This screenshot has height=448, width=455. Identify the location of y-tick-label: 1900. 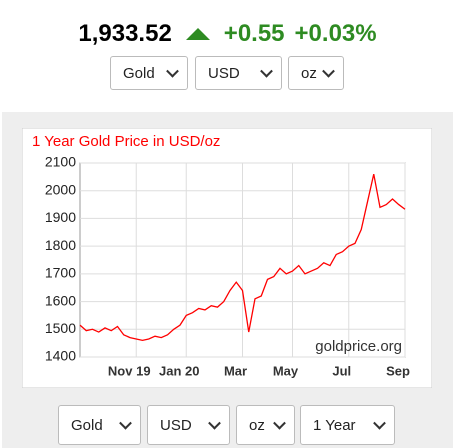
(60, 217).